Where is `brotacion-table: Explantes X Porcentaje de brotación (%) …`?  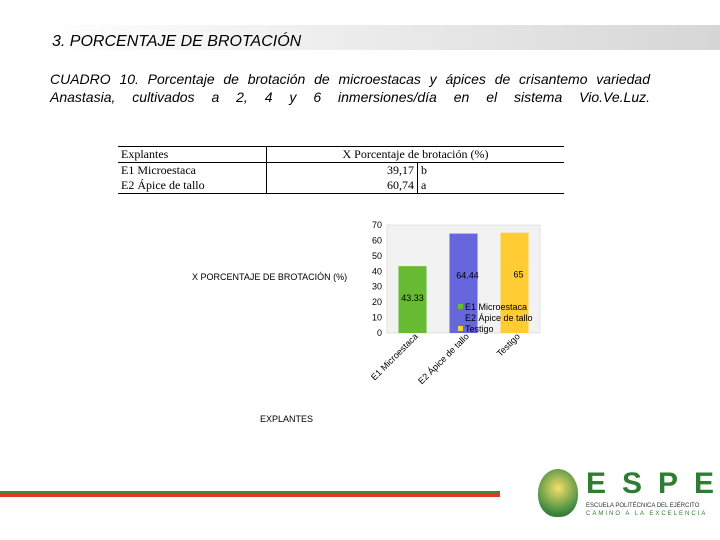
brotacion-table: Explantes X Porcentaje de brotación (%) … is located at coordinates (341, 170).